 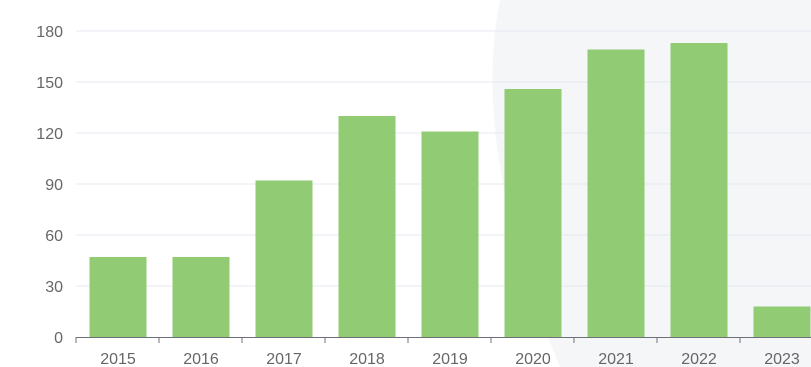 I want to click on x-tick-label: 2016, so click(x=201, y=359).